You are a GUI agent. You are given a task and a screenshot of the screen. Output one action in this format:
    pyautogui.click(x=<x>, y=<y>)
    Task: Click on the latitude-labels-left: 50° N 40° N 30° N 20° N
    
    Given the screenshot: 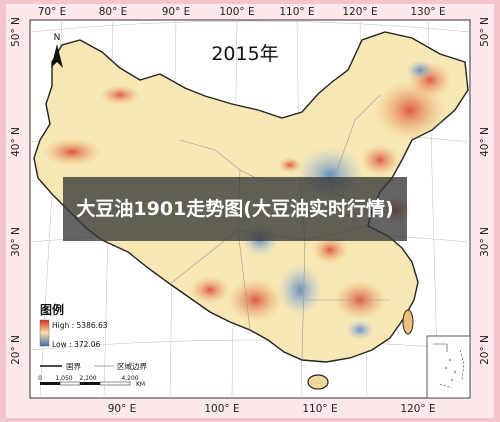 What is the action you would take?
    pyautogui.click(x=16, y=191)
    